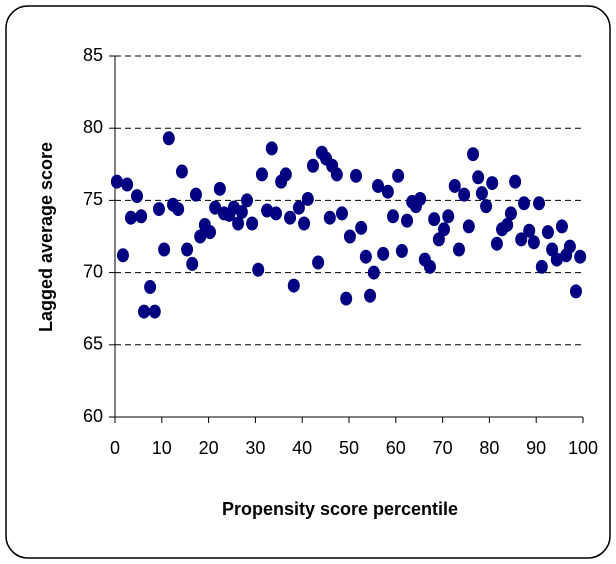 The height and width of the screenshot is (564, 616). I want to click on y-tick-label: 85, so click(93, 55).